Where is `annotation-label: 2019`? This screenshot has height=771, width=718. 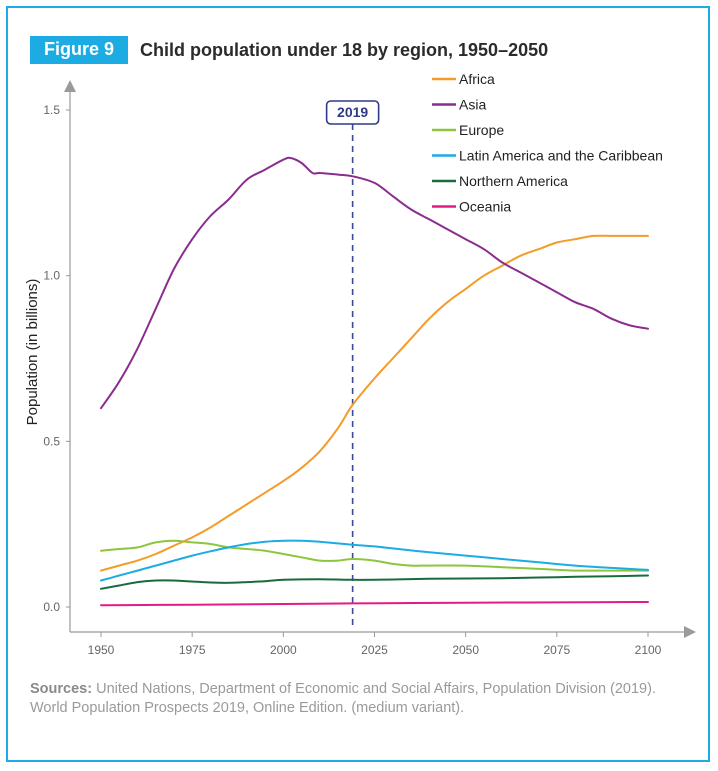
annotation-label: 2019 is located at coordinates (352, 112).